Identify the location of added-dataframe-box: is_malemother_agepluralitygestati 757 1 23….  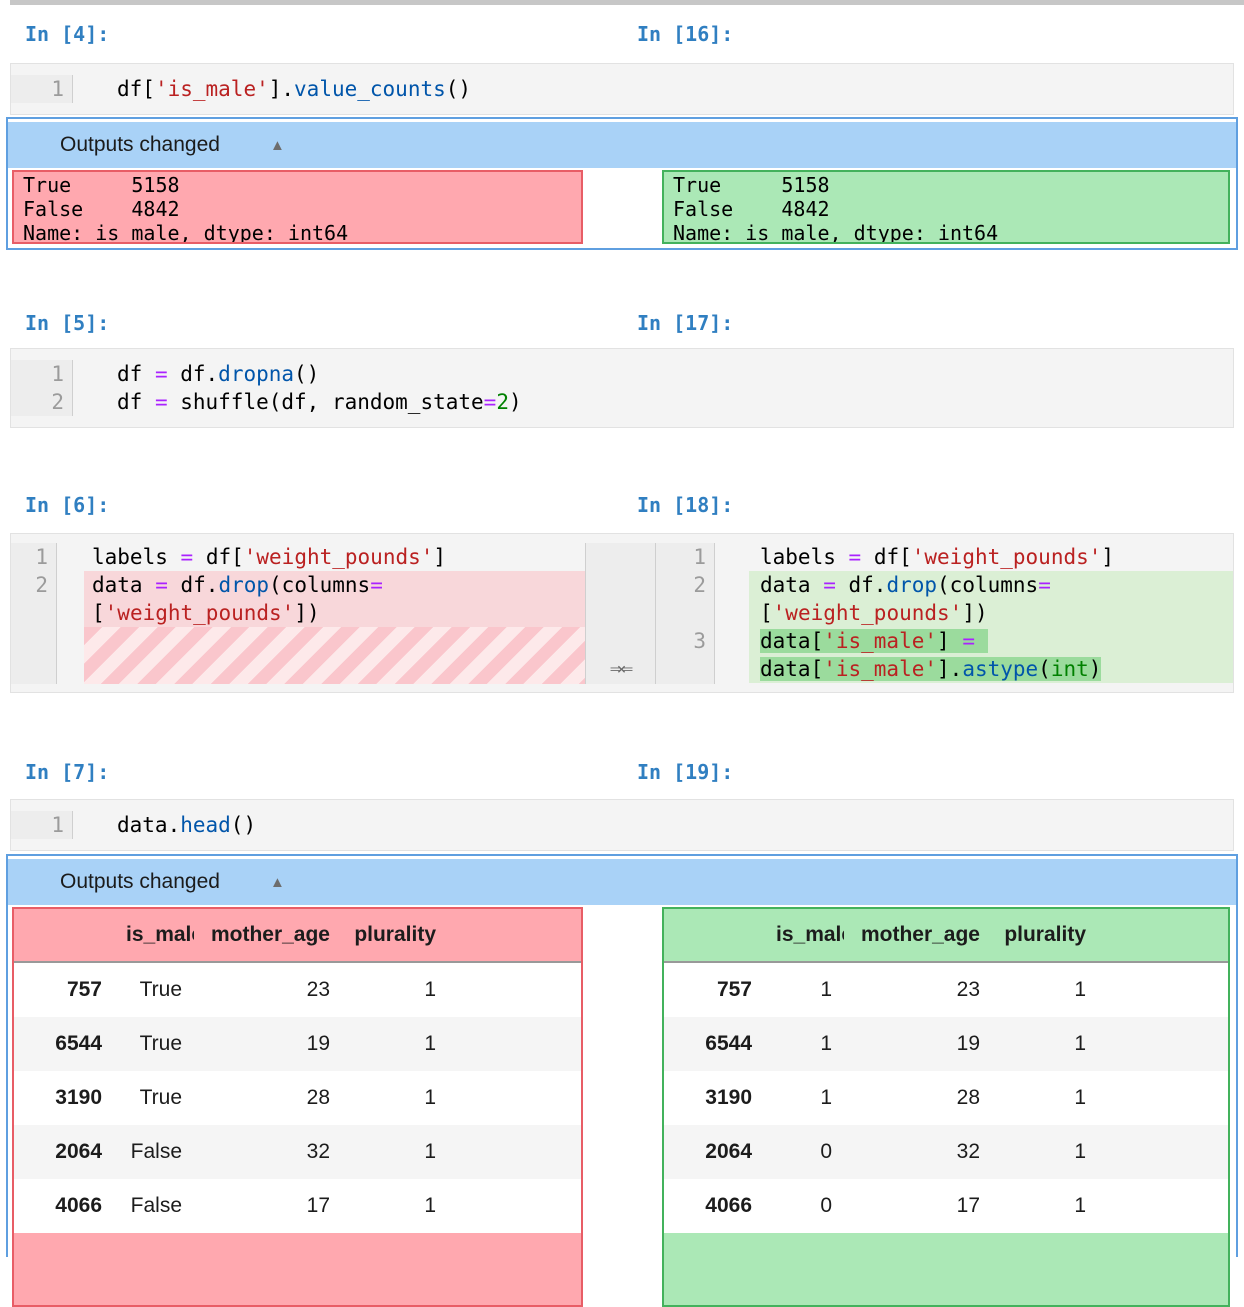
(946, 1107).